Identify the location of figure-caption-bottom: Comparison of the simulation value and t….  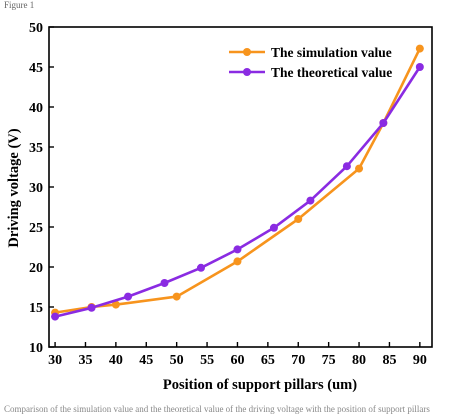
(217, 409).